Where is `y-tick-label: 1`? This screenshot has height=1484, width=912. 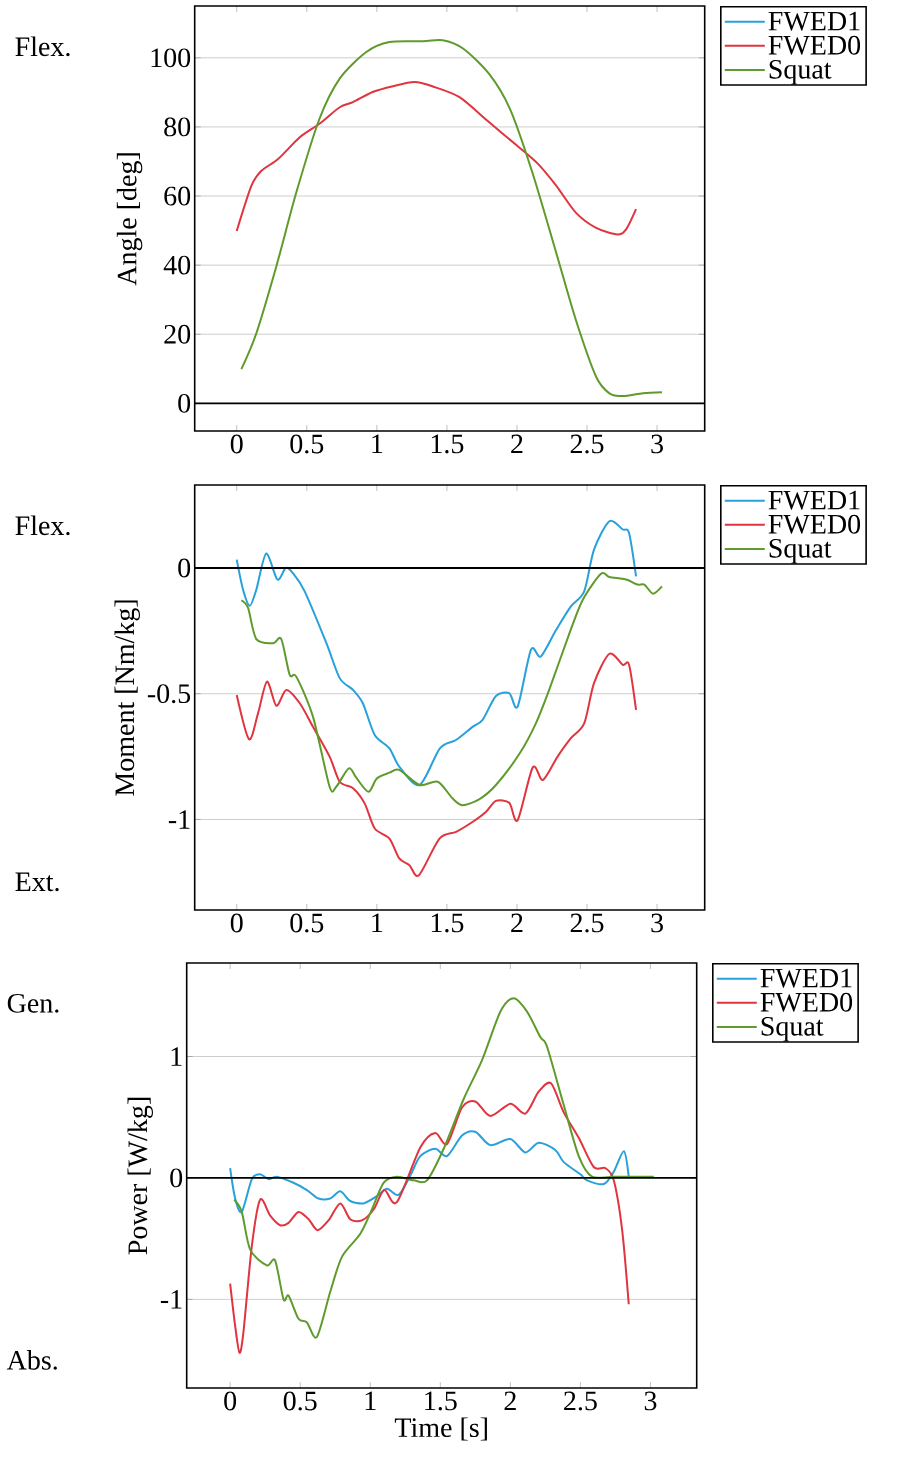
y-tick-label: 1 is located at coordinates (176, 1056).